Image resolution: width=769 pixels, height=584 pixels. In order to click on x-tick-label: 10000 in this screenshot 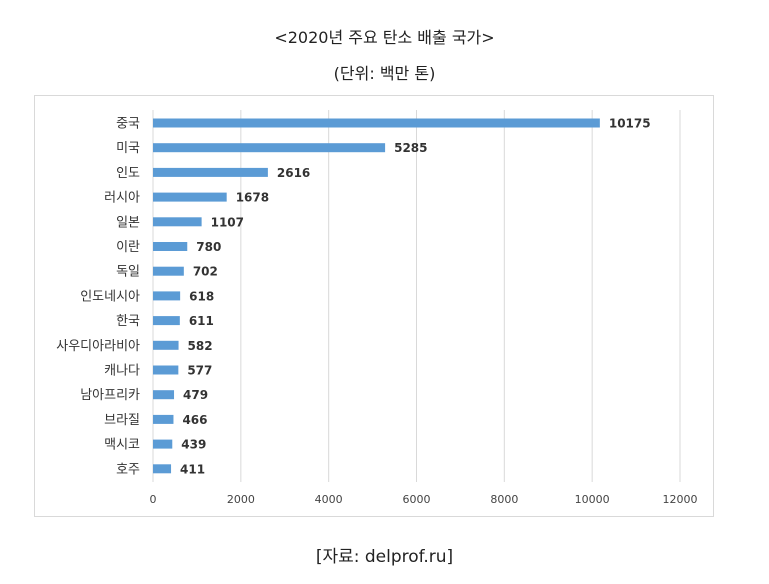, I will do `click(592, 499)`.